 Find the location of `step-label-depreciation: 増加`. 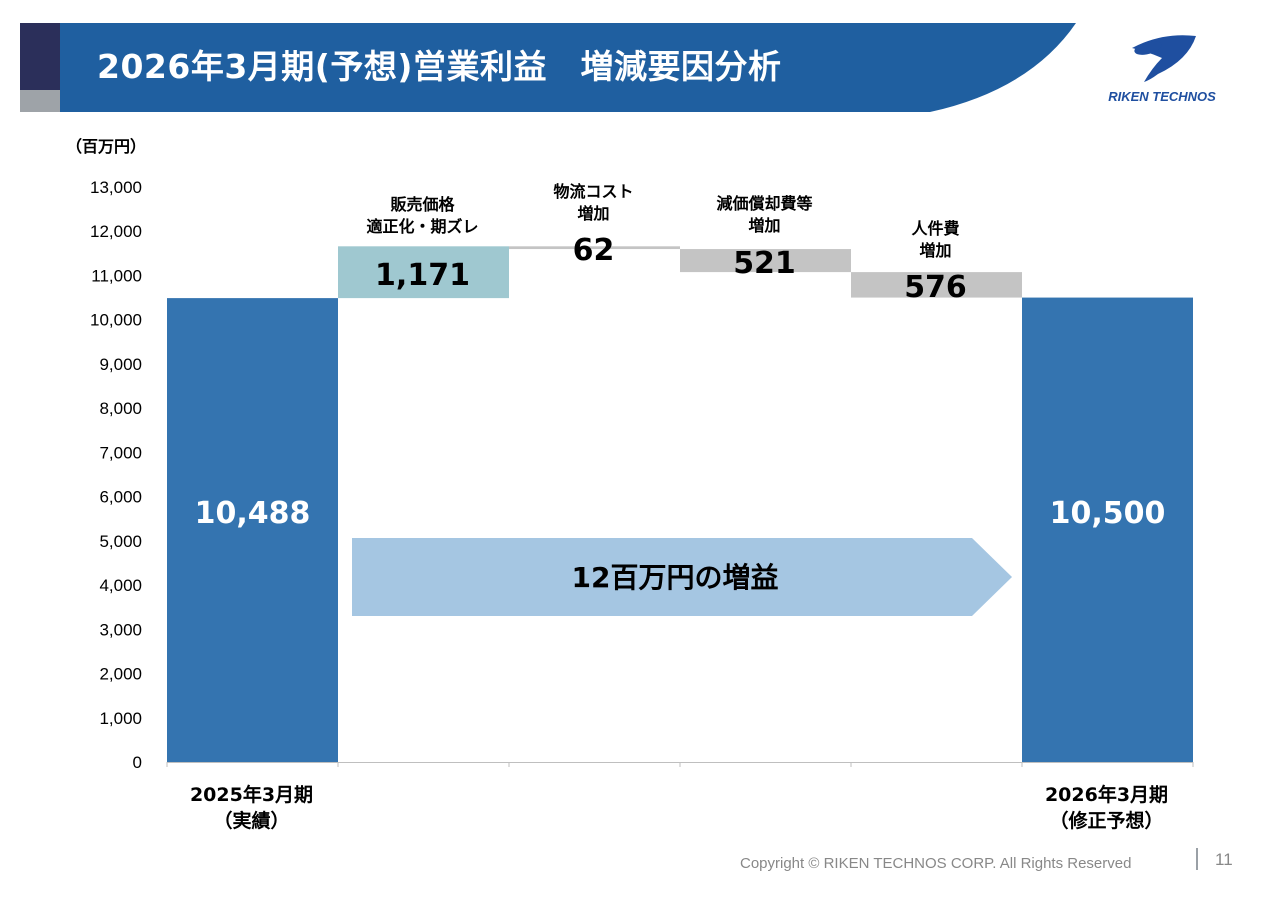

step-label-depreciation: 増加 is located at coordinates (764, 225).